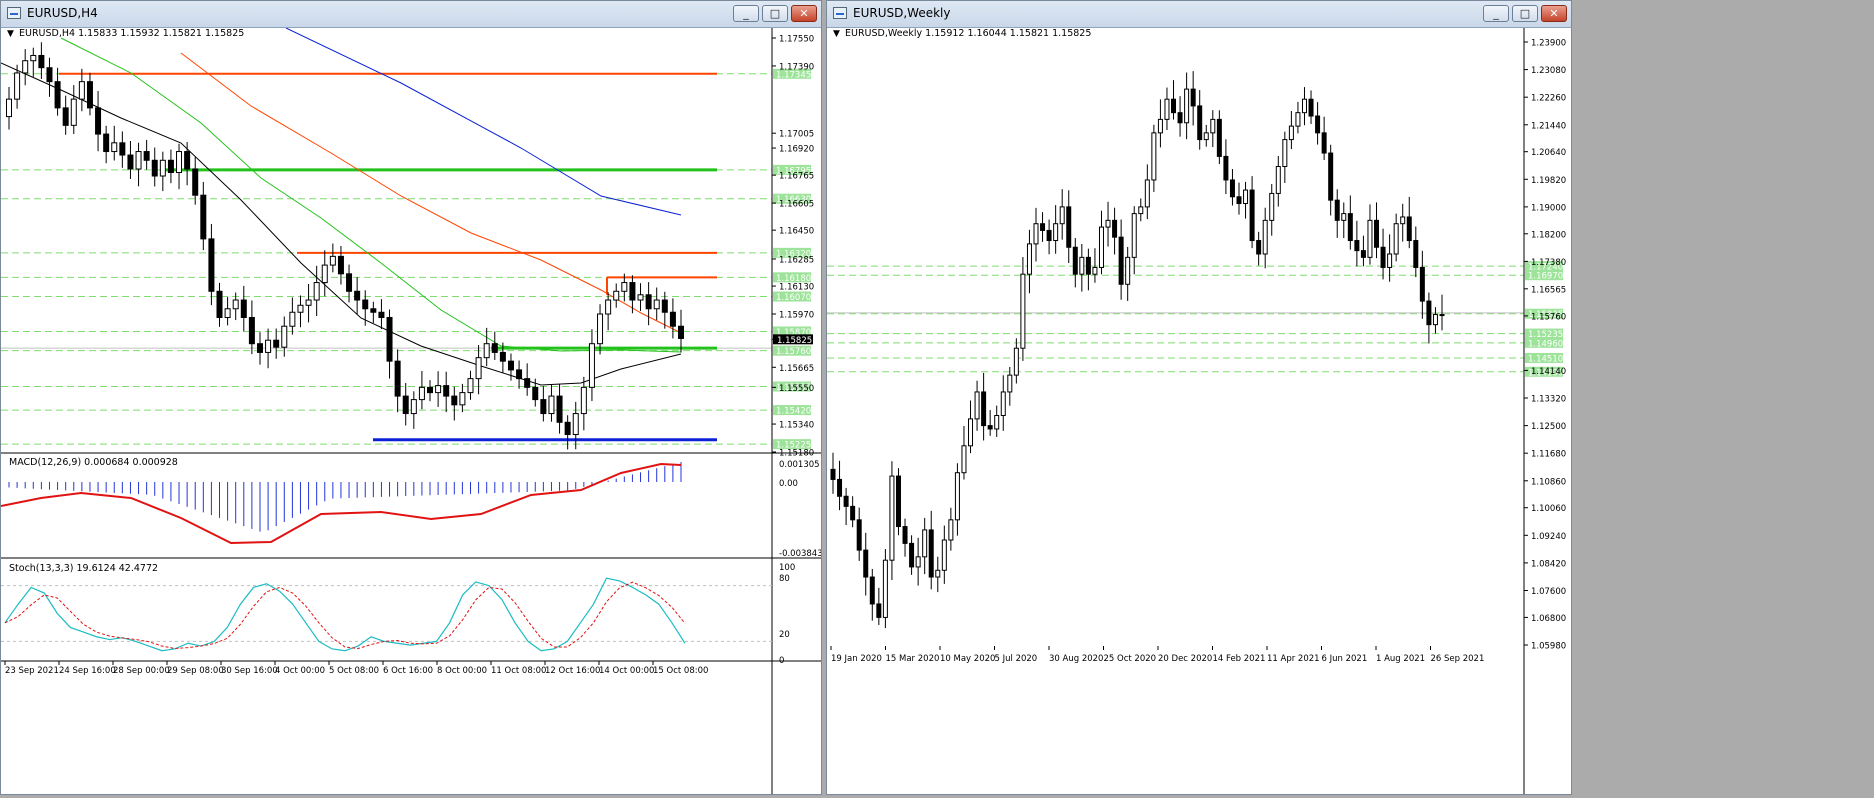 Image resolution: width=1874 pixels, height=798 pixels. What do you see at coordinates (518, 671) in the screenshot?
I see `time-label: 11 Oct 08:00` at bounding box center [518, 671].